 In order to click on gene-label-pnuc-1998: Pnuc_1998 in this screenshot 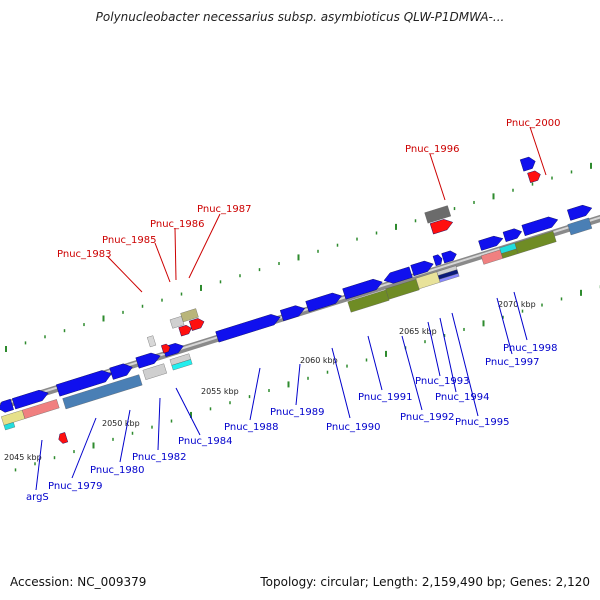, I will do `click(530, 348)`.